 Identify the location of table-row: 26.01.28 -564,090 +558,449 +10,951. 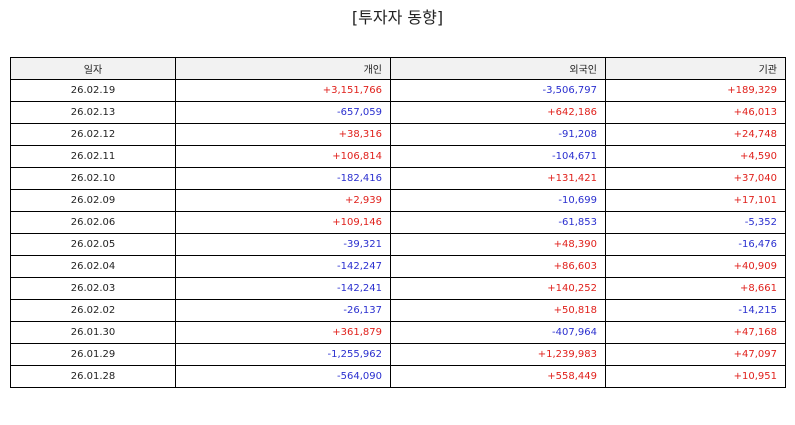
(398, 376).